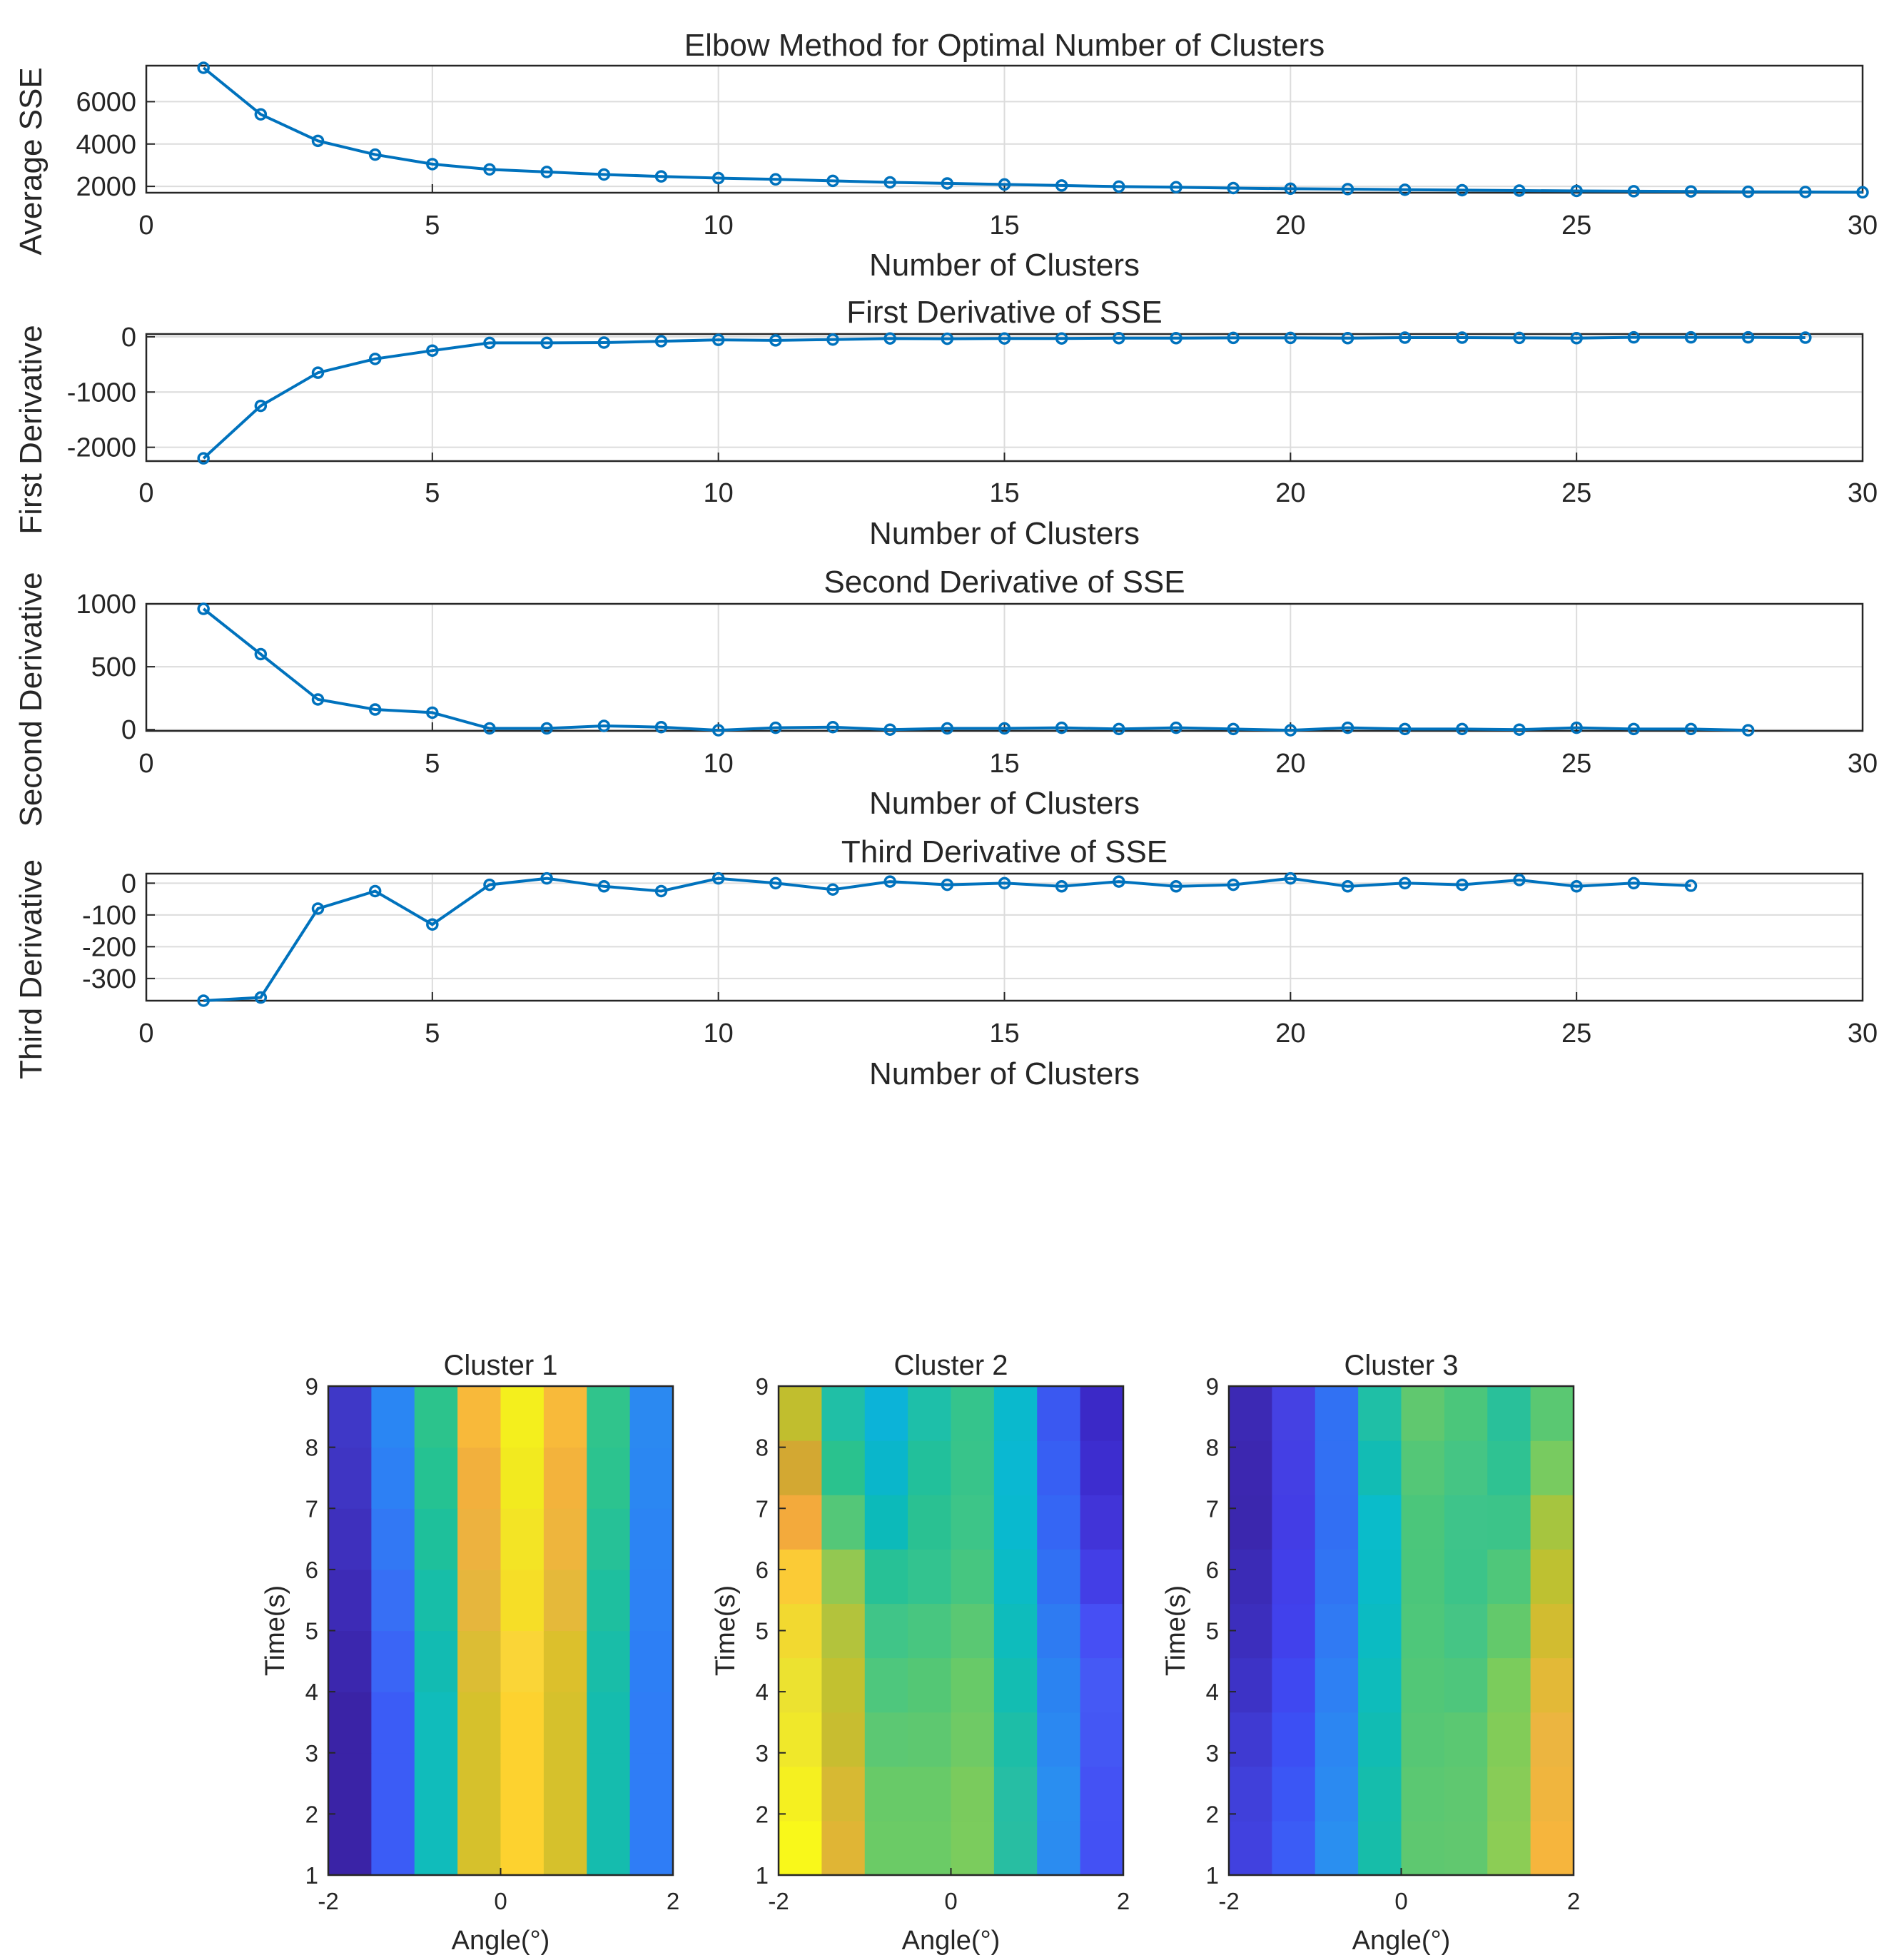 The image size is (1884, 1960). Describe the element at coordinates (1212, 1814) in the screenshot. I see `y-tick-label: 2` at that location.